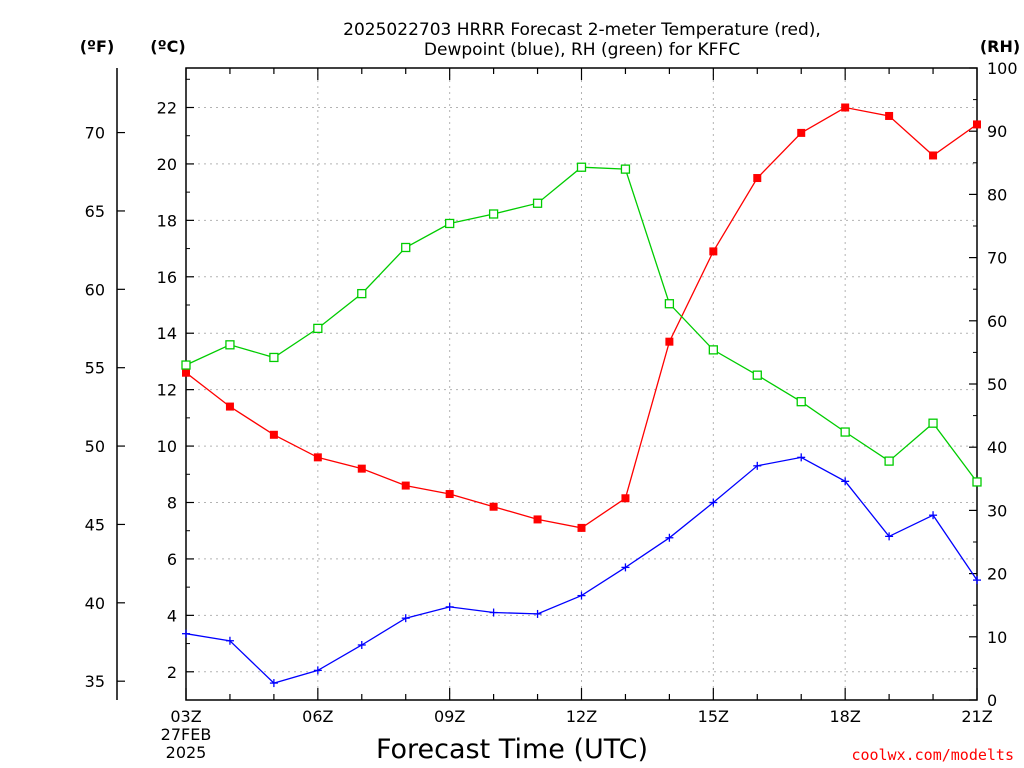 The width and height of the screenshot is (1024, 768). Describe the element at coordinates (167, 108) in the screenshot. I see `celsius-tick-label: 22` at that location.